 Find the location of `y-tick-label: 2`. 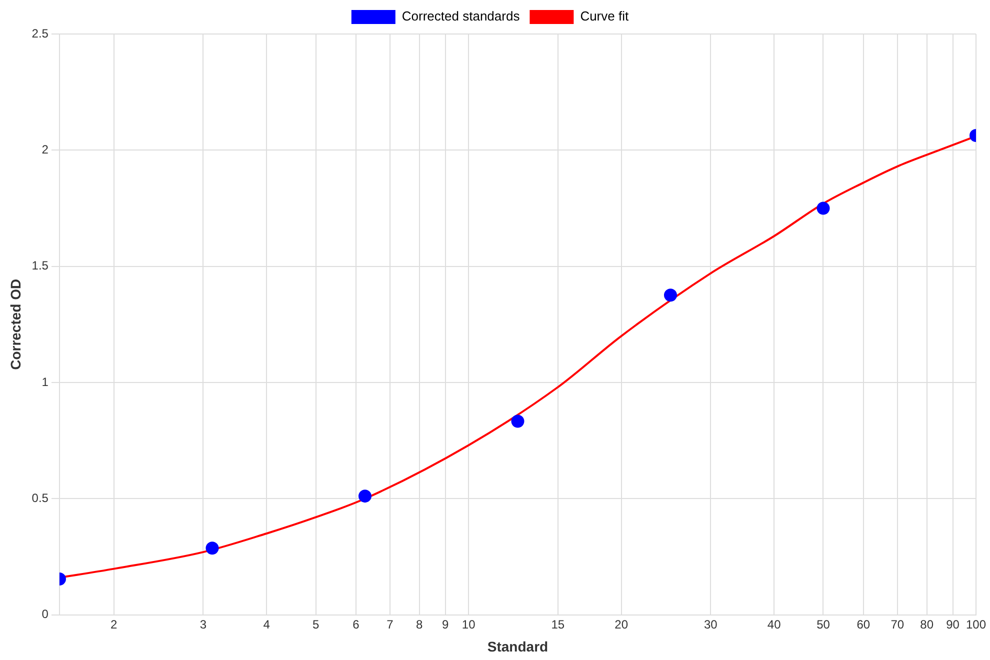

y-tick-label: 2 is located at coordinates (45, 149).